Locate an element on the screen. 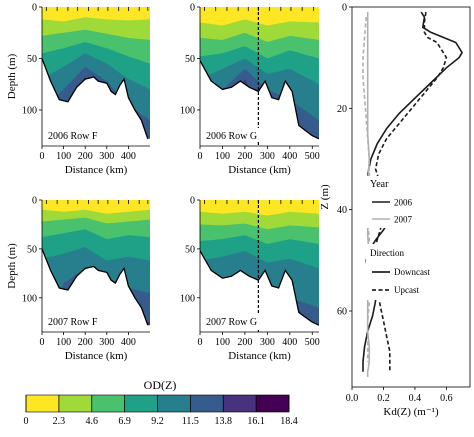  colorbar-tick-label: 13.8 is located at coordinates (224, 421).